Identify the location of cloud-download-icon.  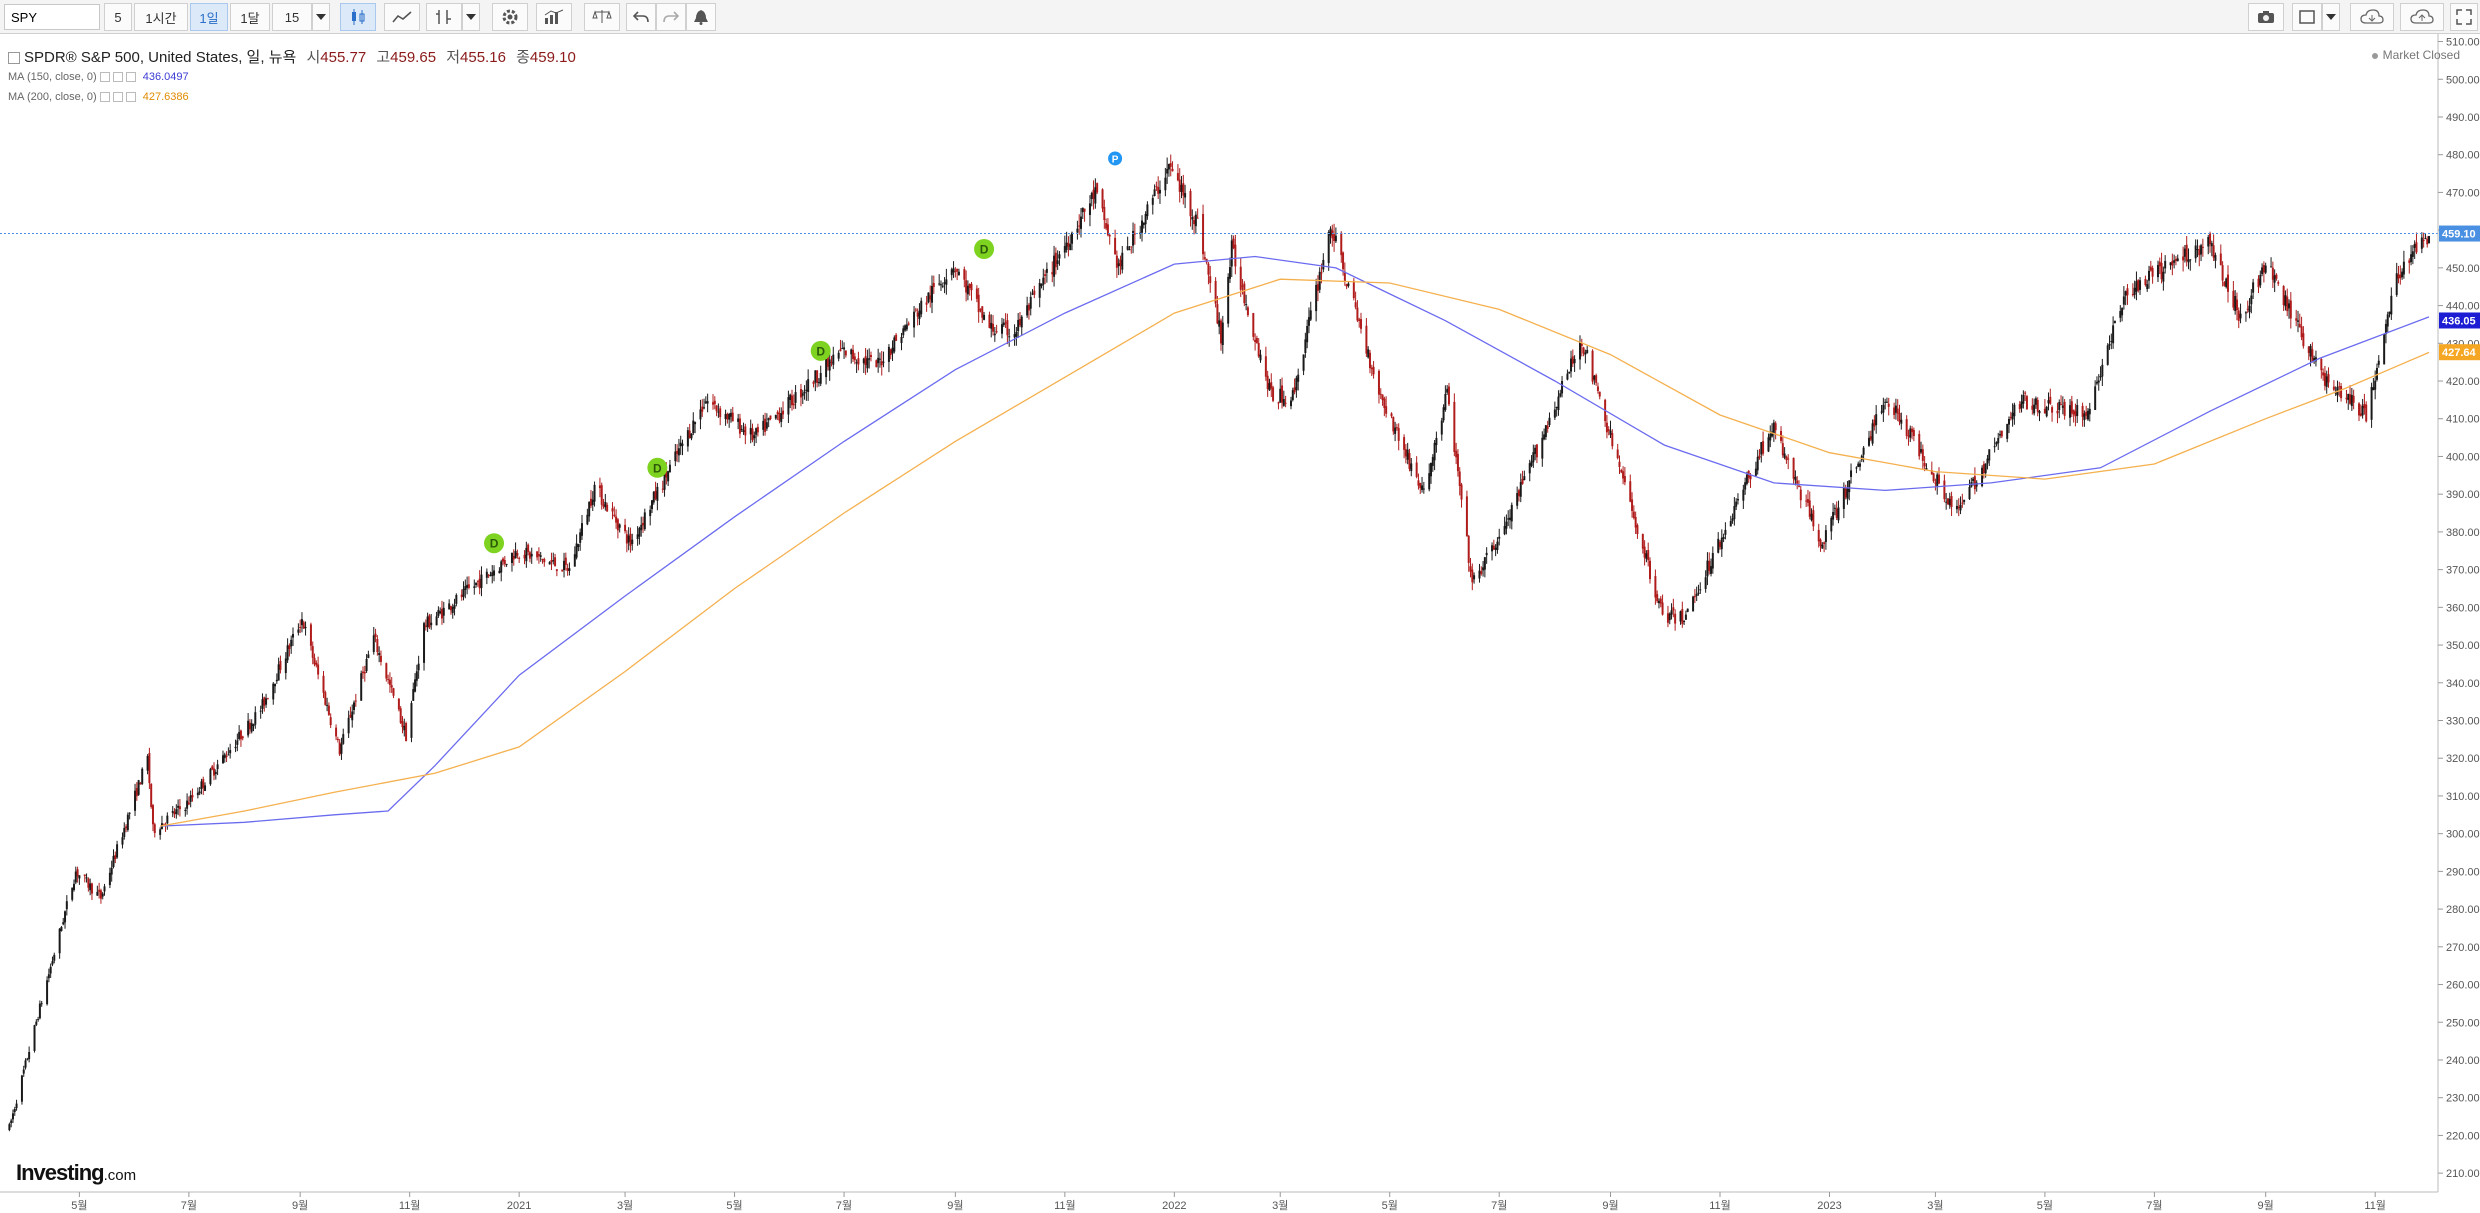
(2372, 17).